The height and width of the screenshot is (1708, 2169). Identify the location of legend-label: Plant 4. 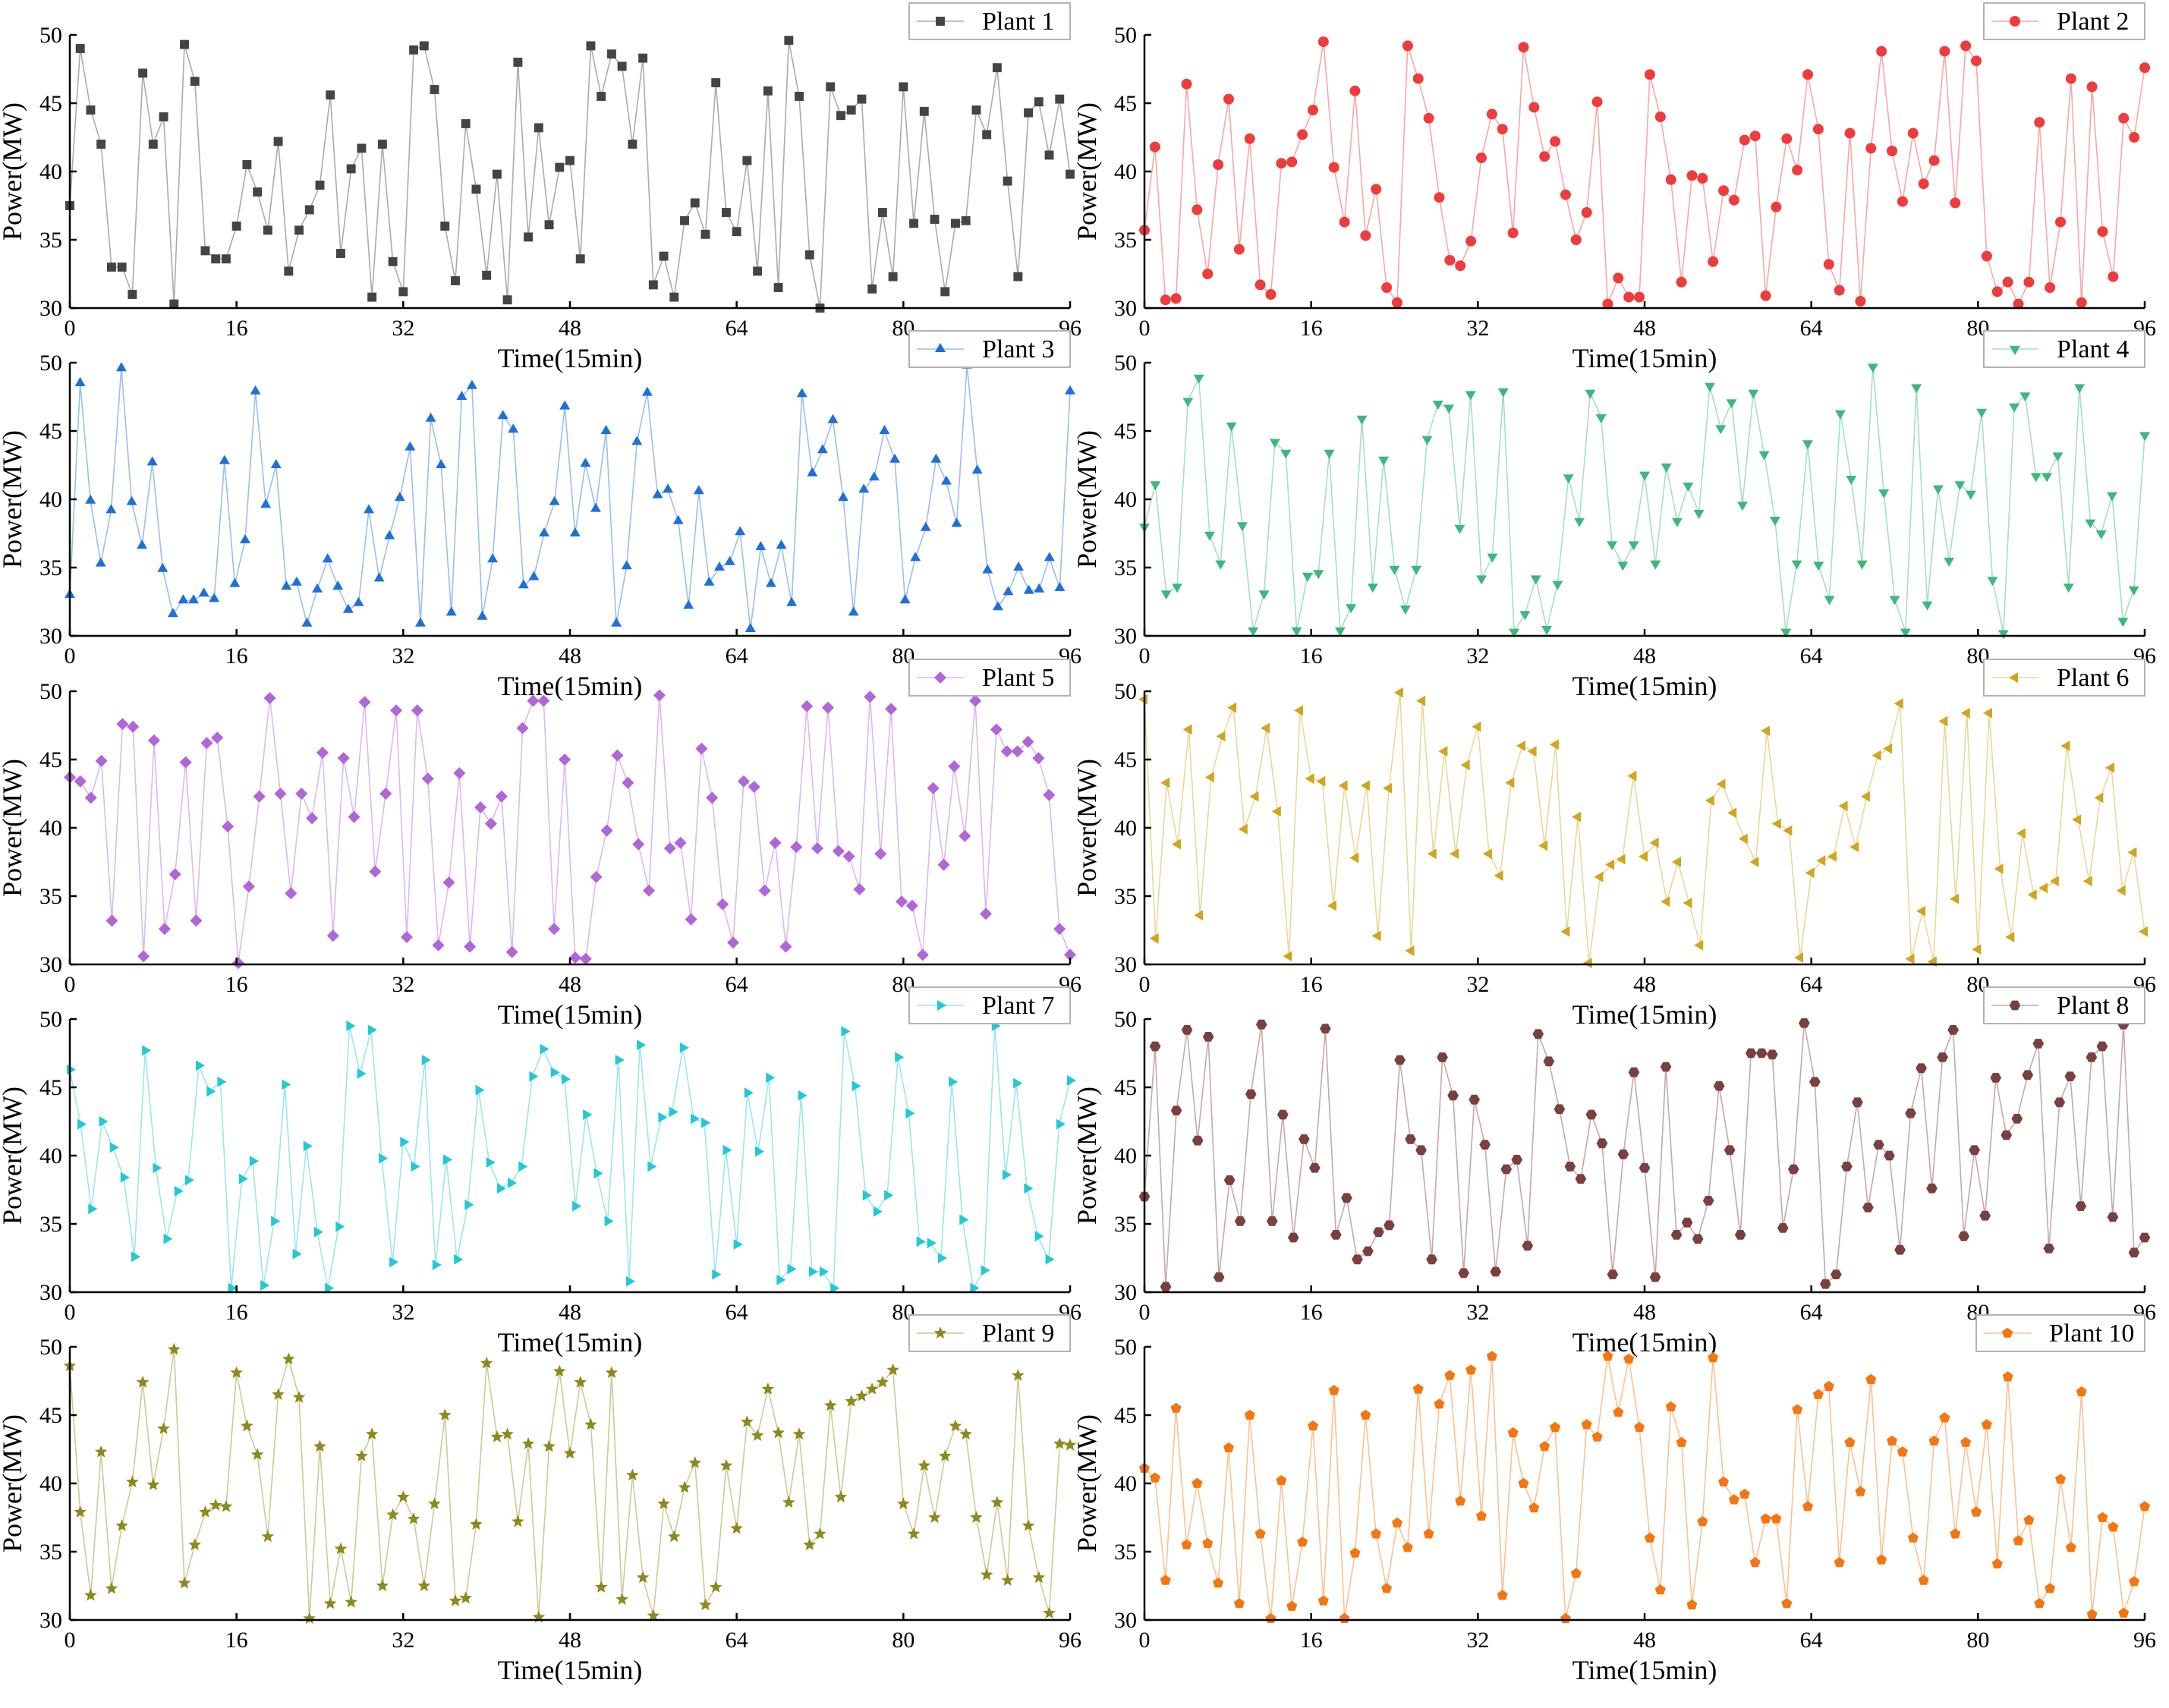
(2093, 349).